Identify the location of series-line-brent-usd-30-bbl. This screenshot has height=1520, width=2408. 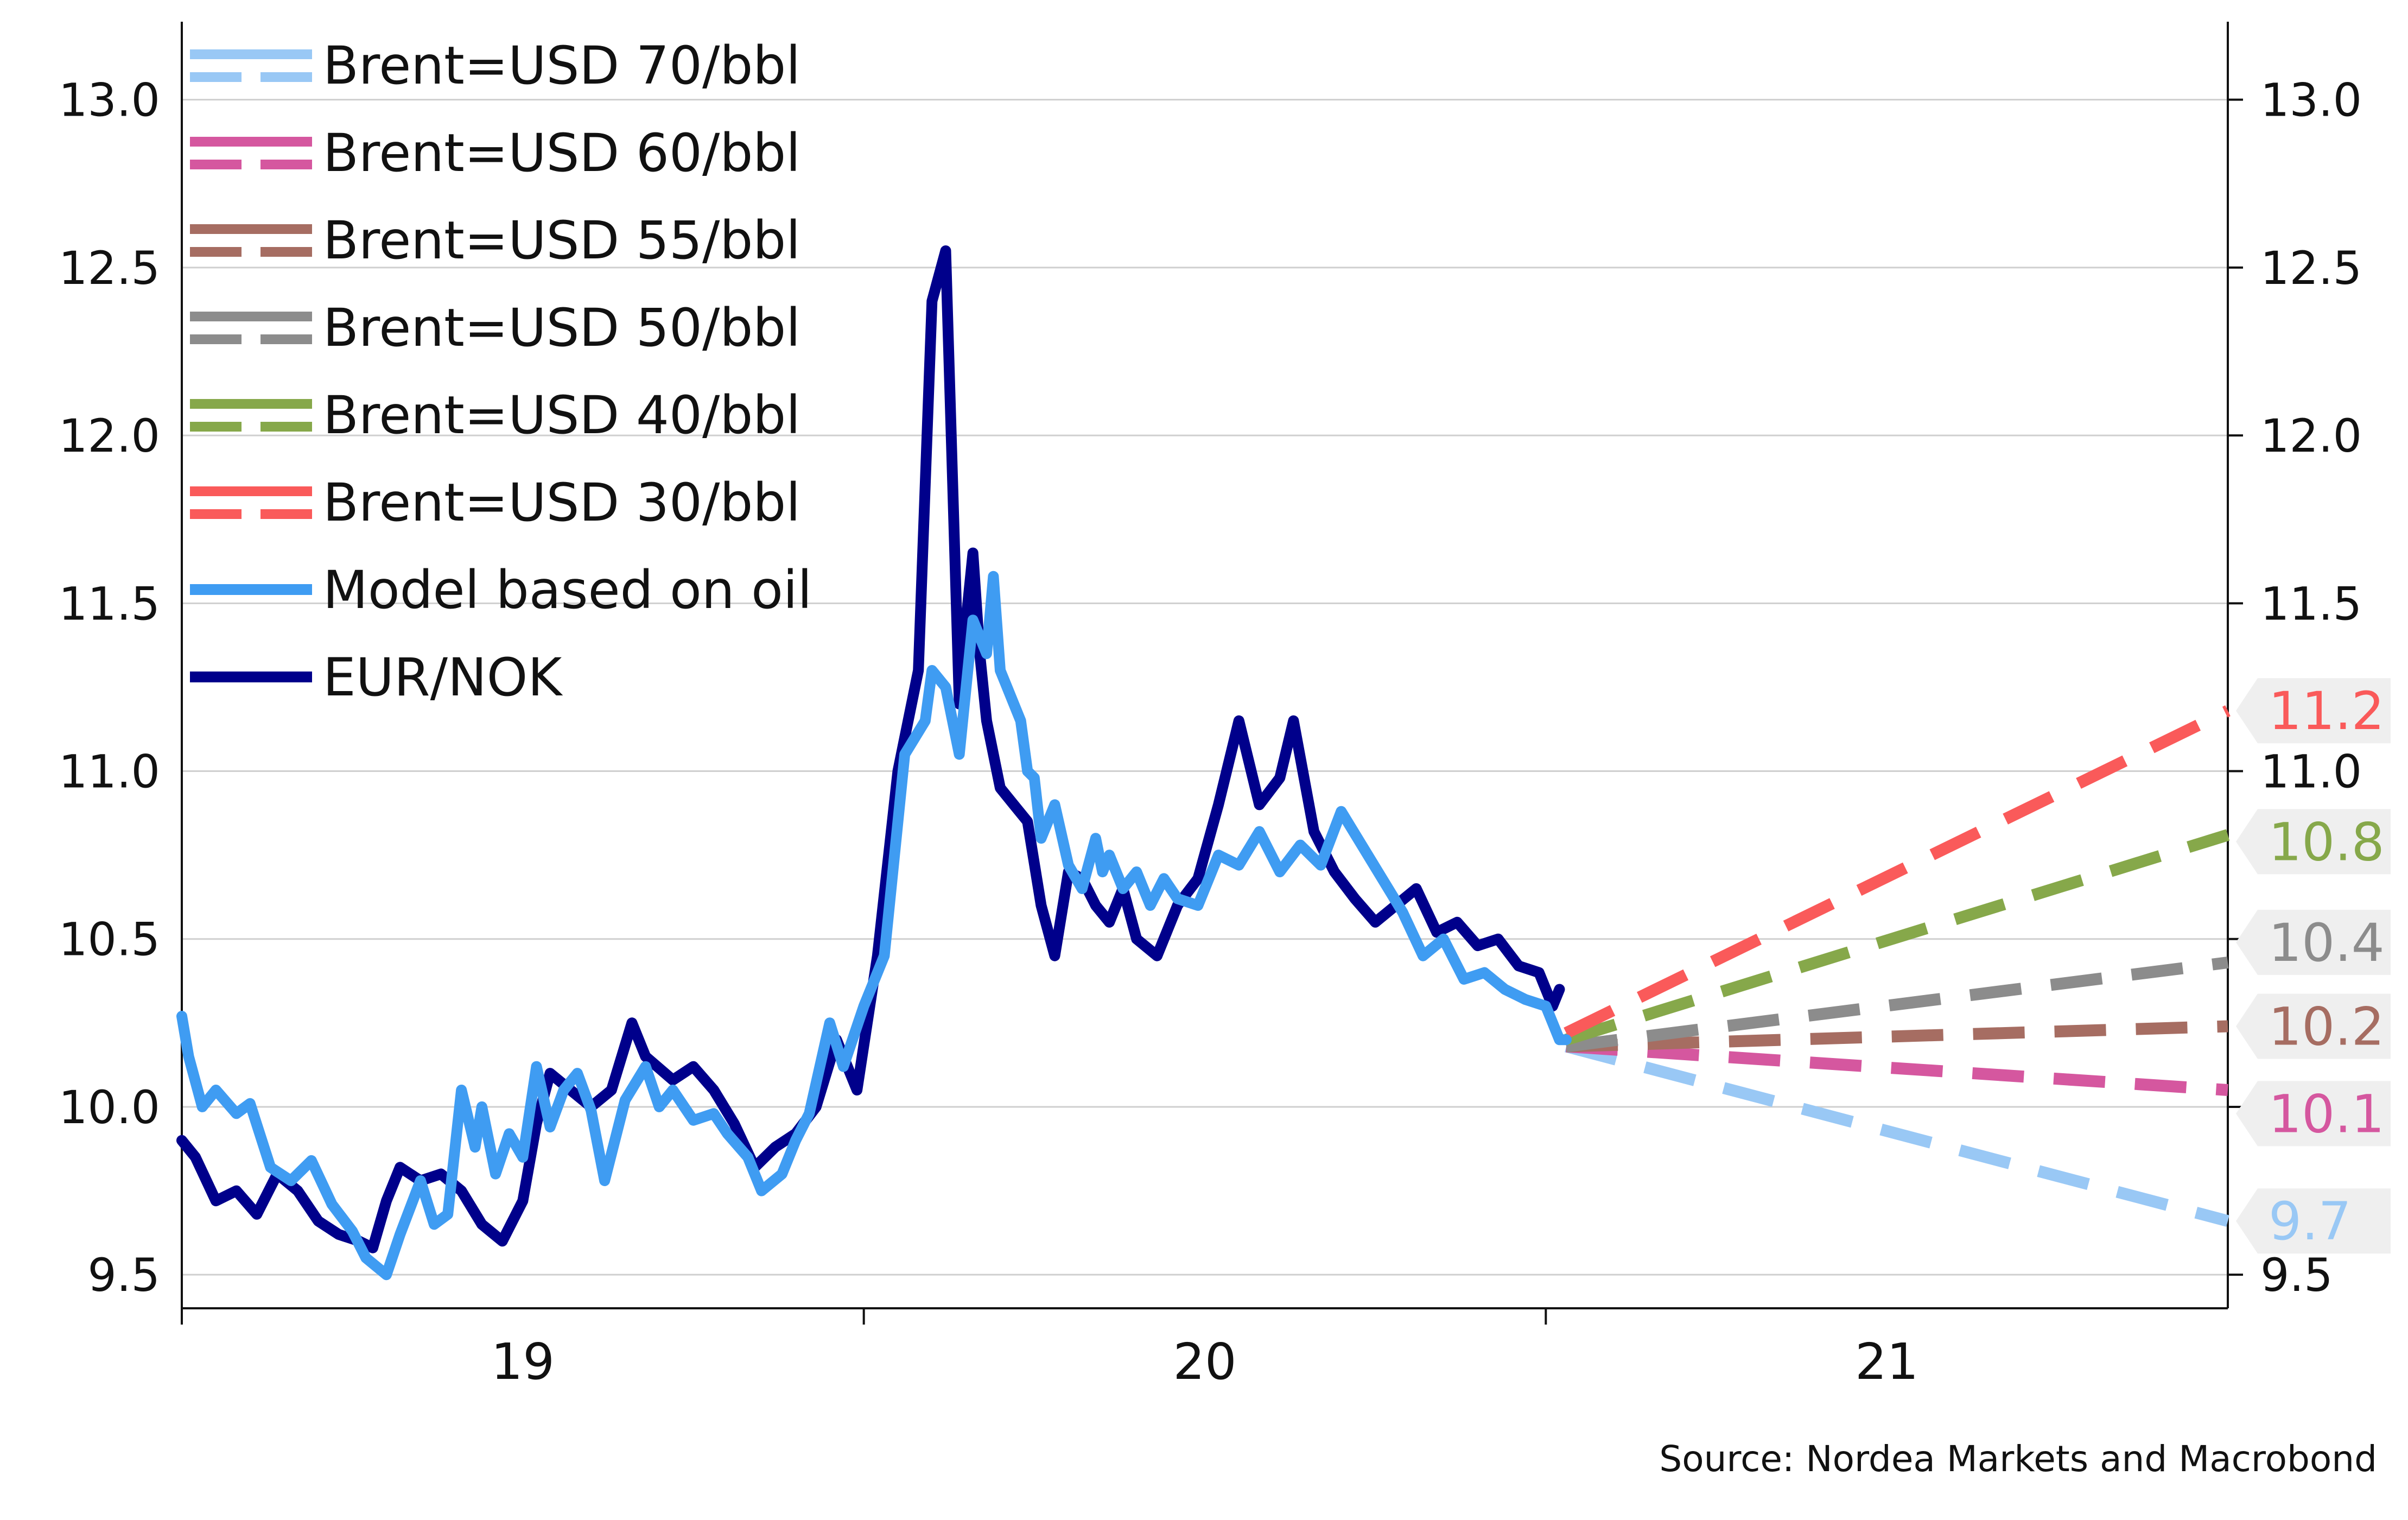
(1897, 871).